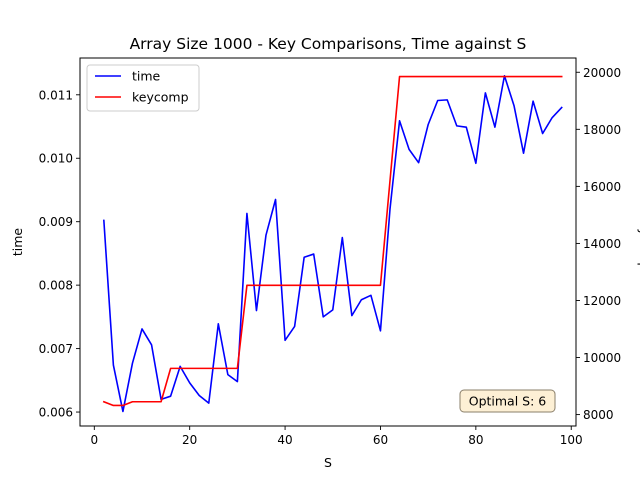 The height and width of the screenshot is (480, 640). I want to click on y-left-tick-label: 0.006, so click(56, 413).